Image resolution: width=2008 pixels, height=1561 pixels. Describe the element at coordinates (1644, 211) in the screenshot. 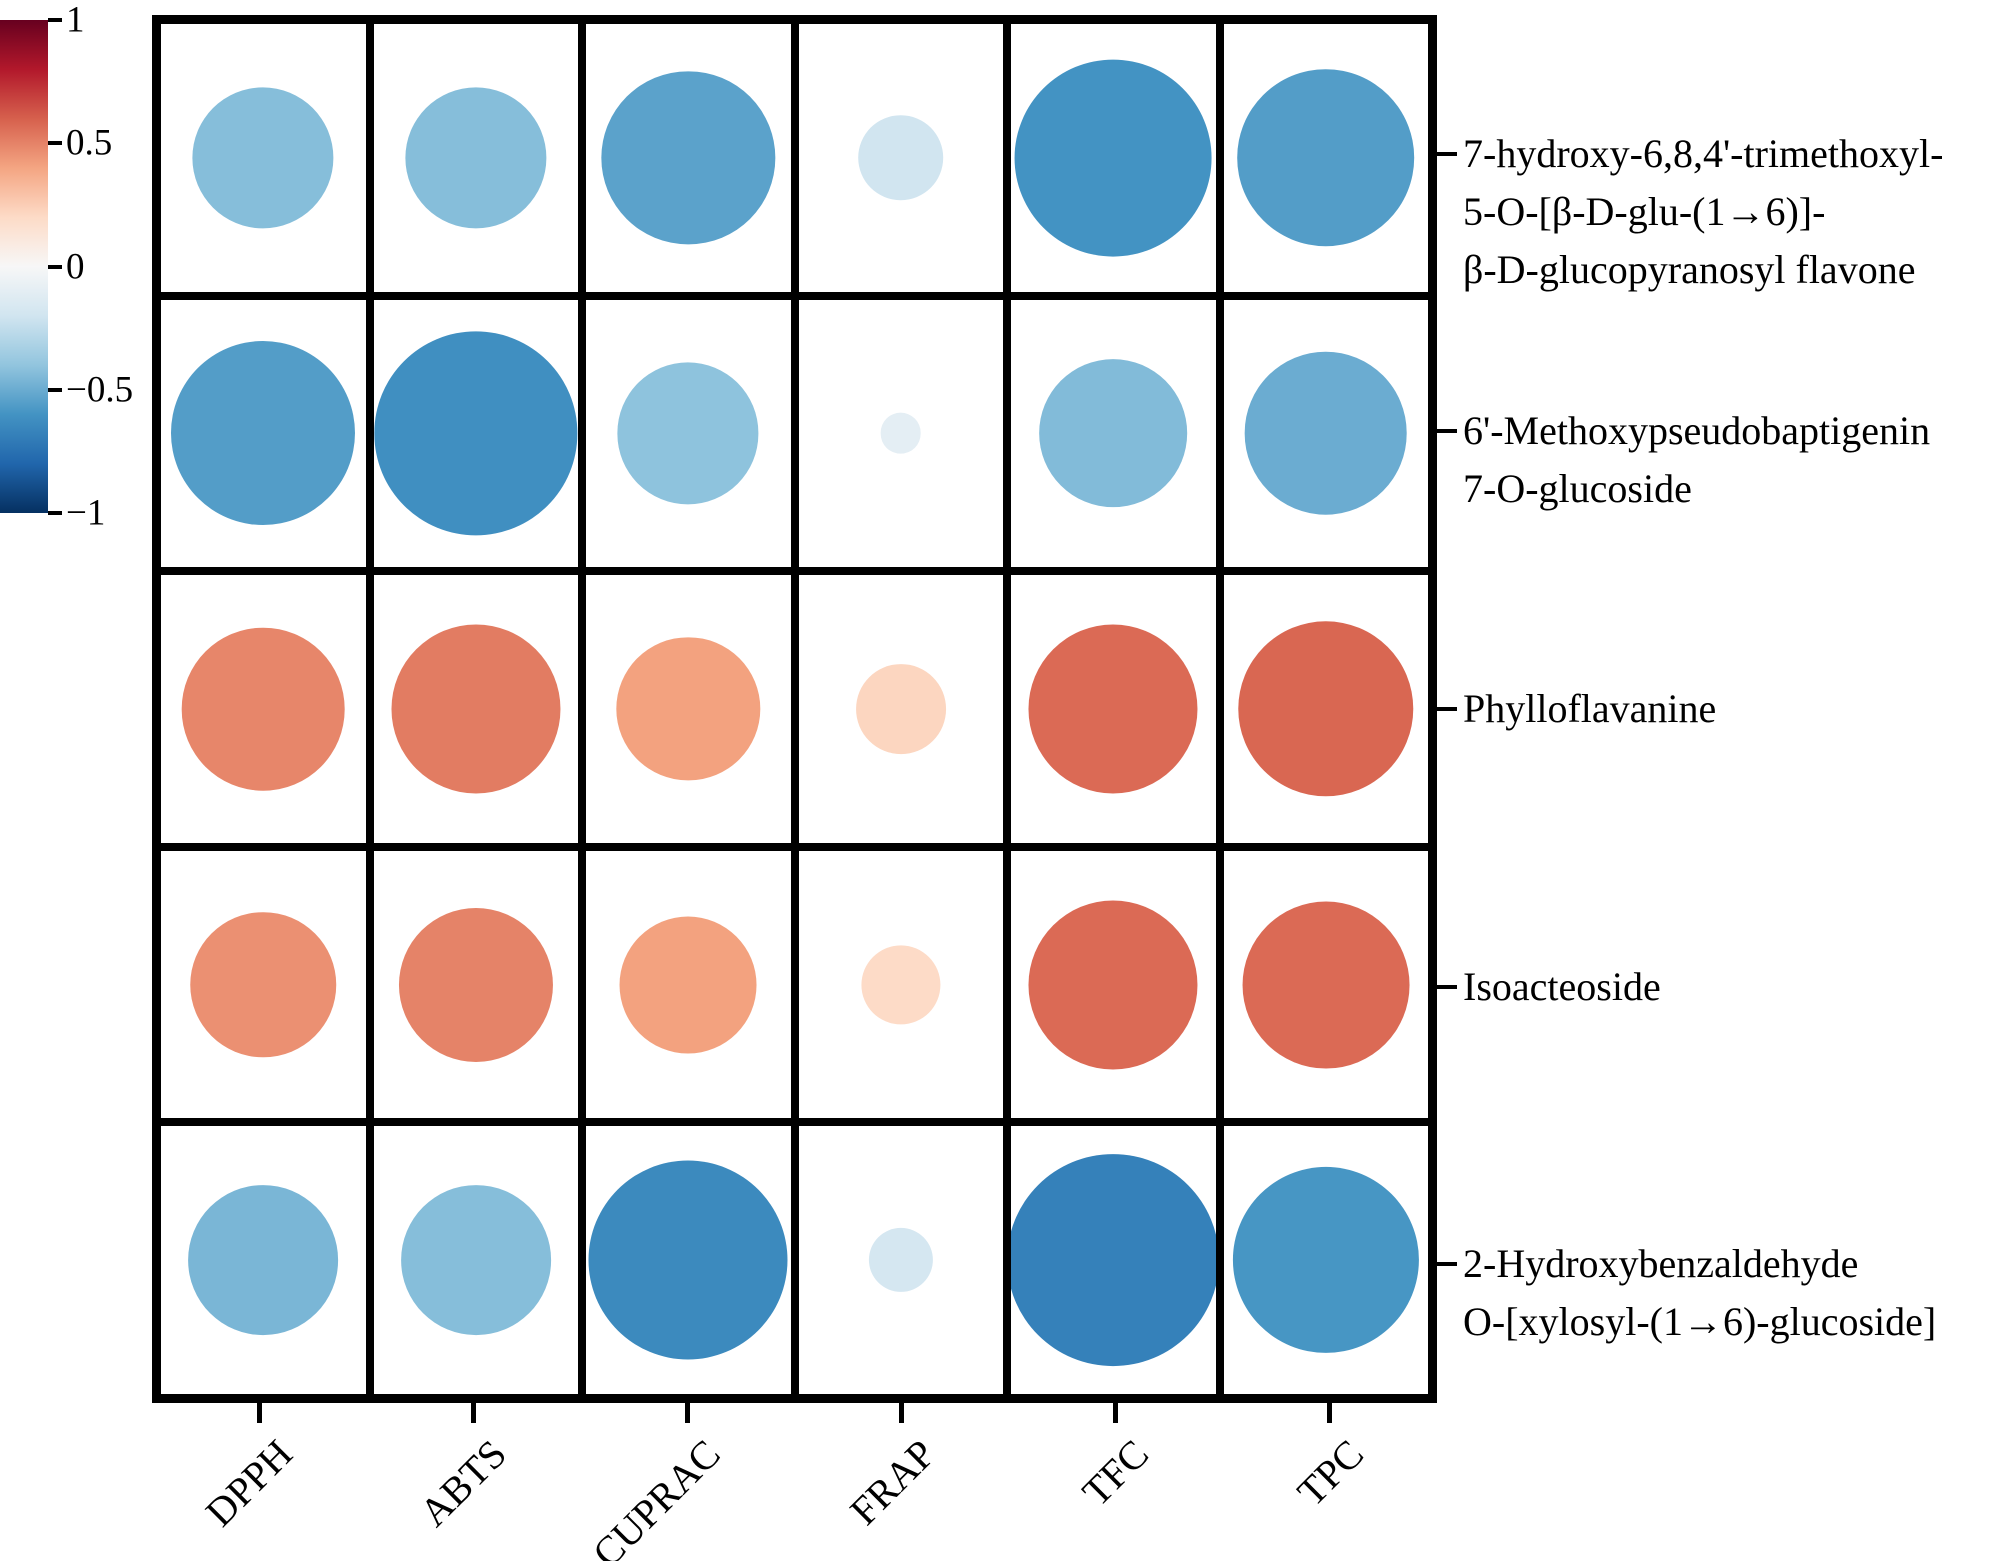

I see `y-axis-label-line: 5-O-[β-D-glu-(1→6)]-` at that location.